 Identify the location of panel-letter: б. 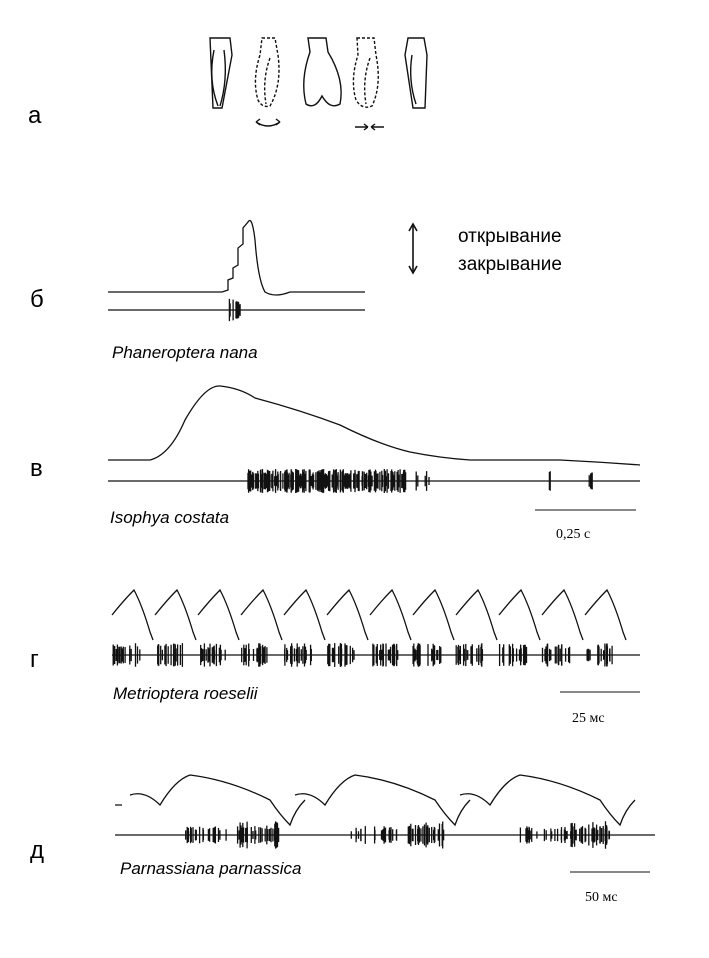
(37, 299).